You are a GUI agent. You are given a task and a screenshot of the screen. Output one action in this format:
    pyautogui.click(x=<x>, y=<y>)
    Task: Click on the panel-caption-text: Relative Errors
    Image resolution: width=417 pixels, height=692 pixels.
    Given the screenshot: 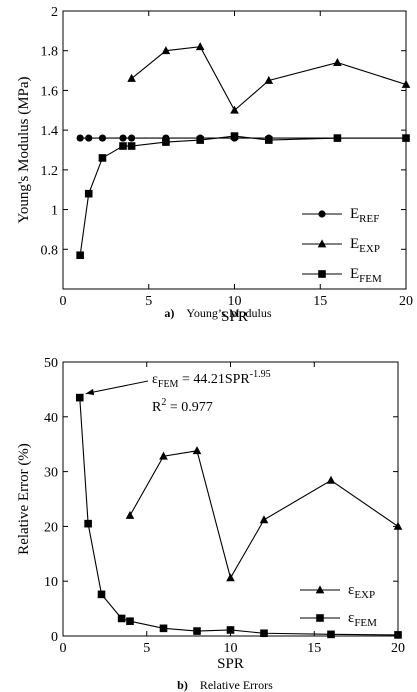 What is the action you would take?
    pyautogui.click(x=236, y=685)
    